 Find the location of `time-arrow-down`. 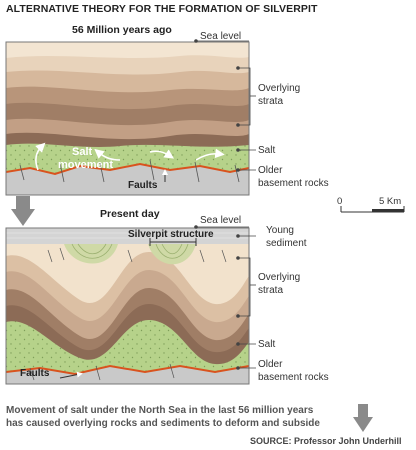

time-arrow-down is located at coordinates (23, 211).